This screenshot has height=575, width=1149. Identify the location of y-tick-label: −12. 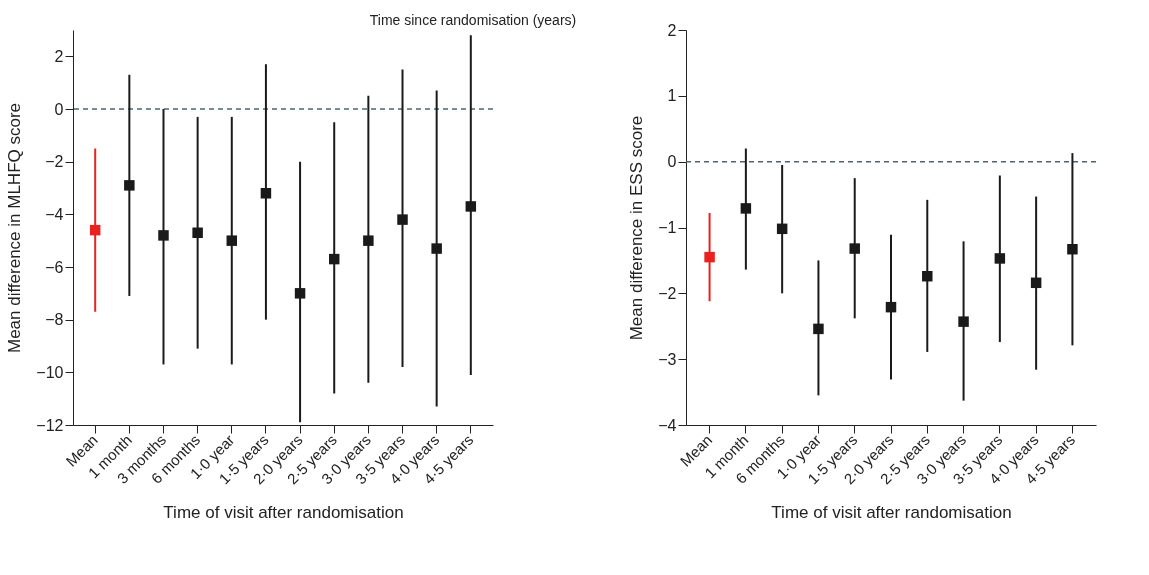
(50, 425).